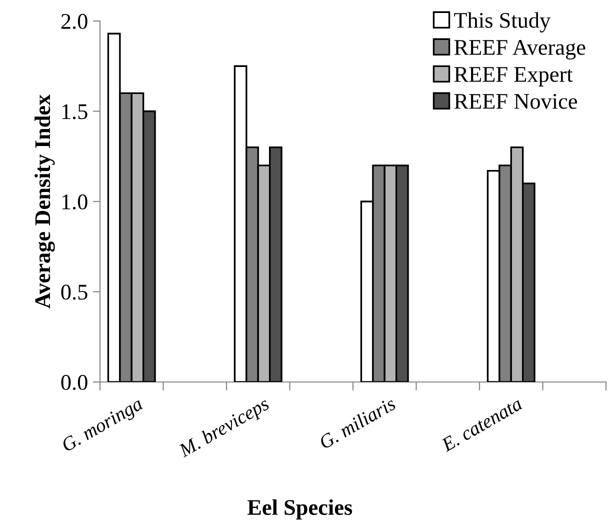 The width and height of the screenshot is (608, 522). I want to click on y-tick-label: 1.0, so click(75, 202).